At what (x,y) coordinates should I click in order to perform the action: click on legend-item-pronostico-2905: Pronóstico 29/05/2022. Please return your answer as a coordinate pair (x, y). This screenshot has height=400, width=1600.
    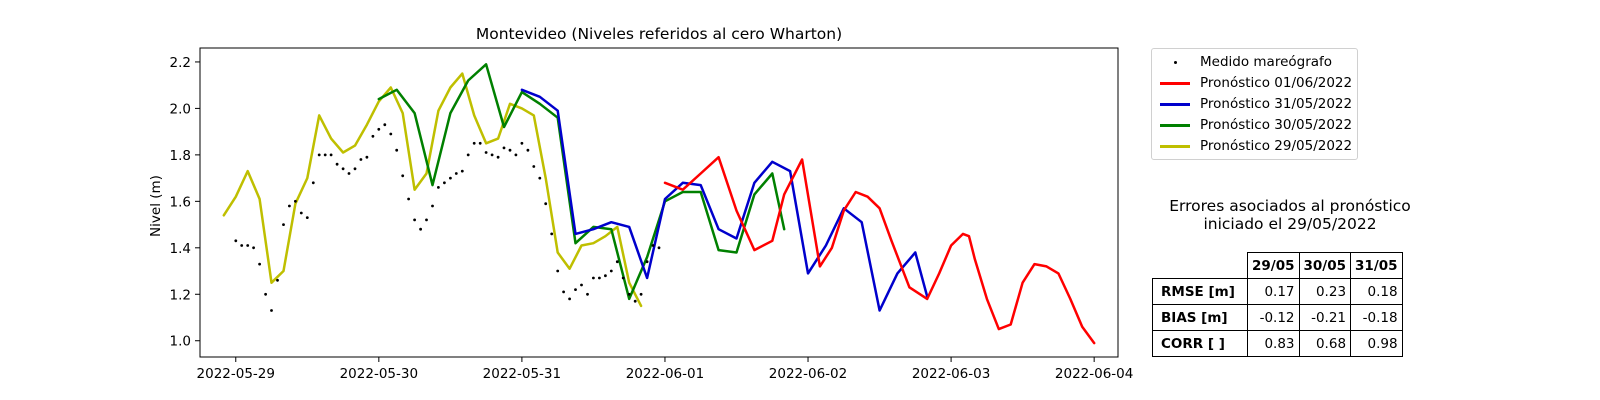
    Looking at the image, I should click on (1252, 146).